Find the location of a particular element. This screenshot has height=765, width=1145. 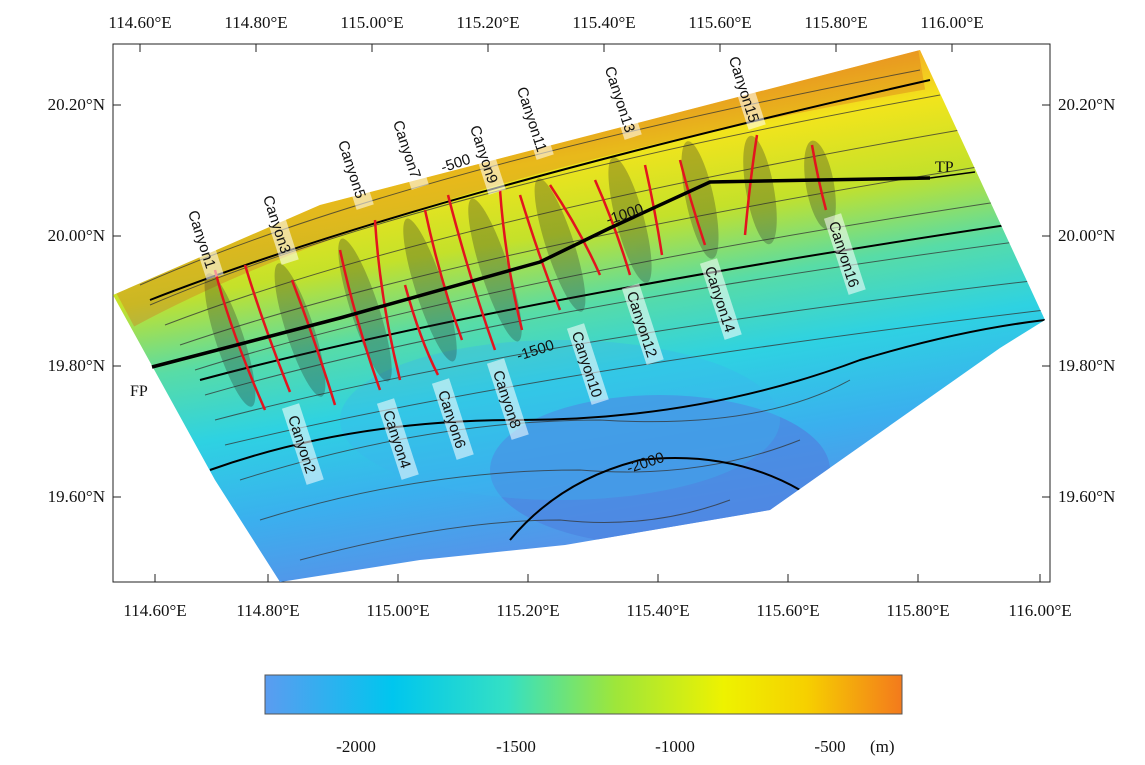

canyon11-axis is located at coordinates (575, 230).